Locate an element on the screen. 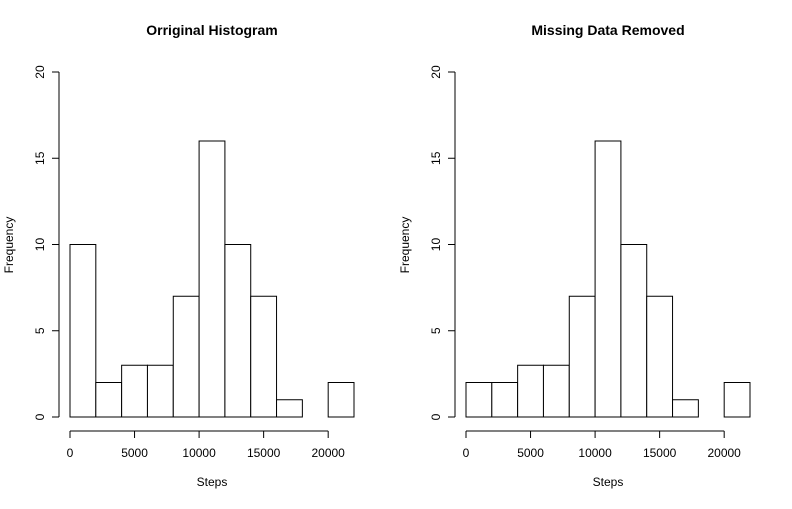 The image size is (792, 509). chart-title: Orriginal Histogram is located at coordinates (211, 30).